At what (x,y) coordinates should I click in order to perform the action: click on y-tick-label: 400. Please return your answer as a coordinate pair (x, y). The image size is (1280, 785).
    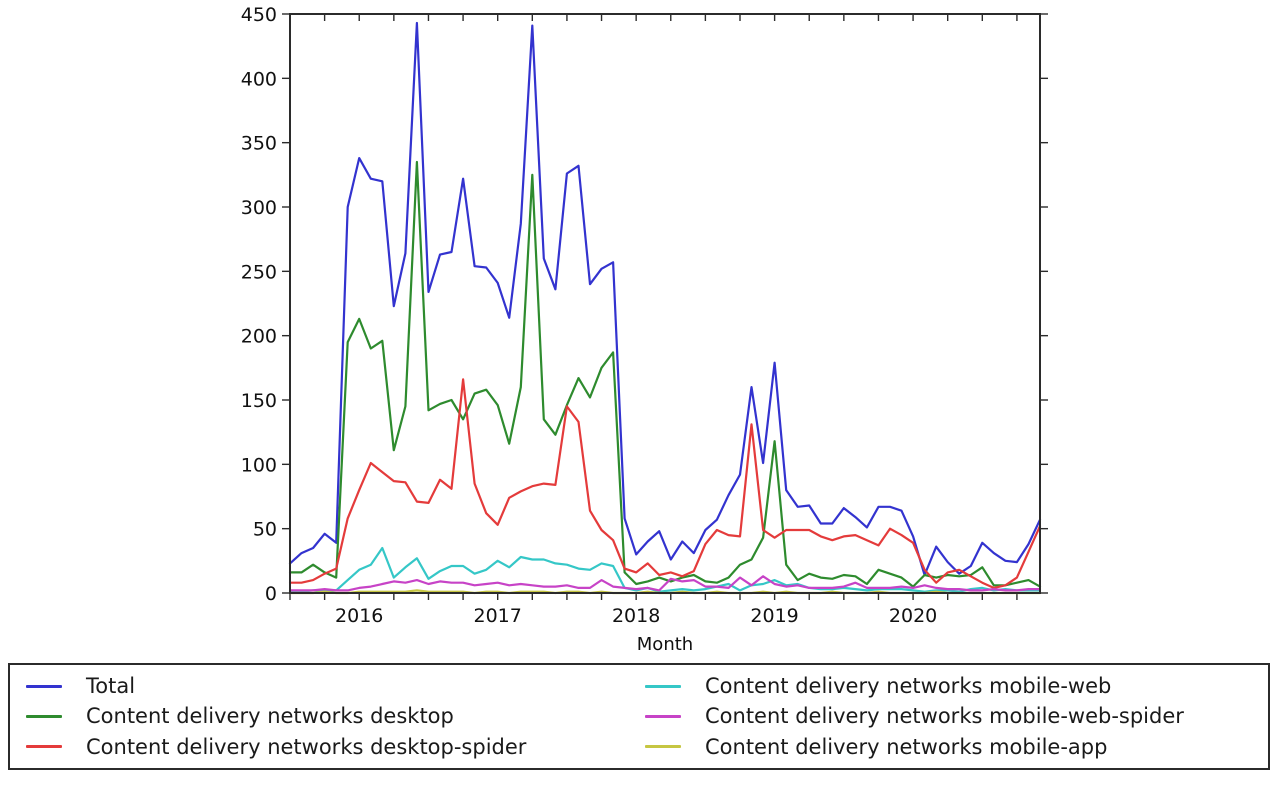
    Looking at the image, I should click on (259, 79).